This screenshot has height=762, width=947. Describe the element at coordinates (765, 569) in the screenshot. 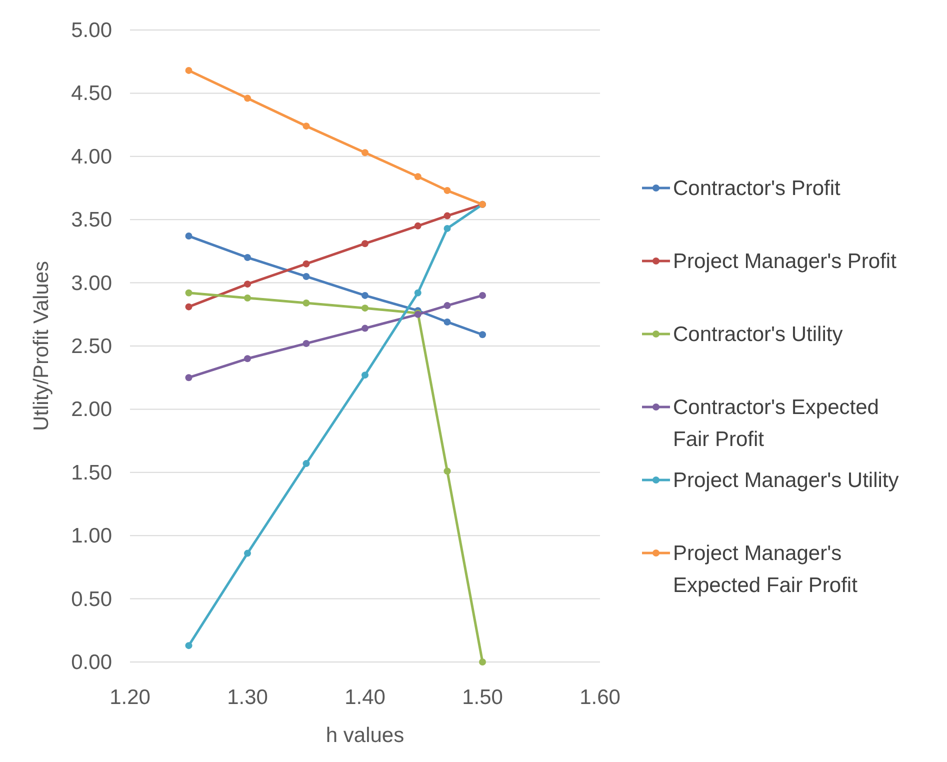

I see `legend-label: Project Manager's Expected Fair Profit` at that location.